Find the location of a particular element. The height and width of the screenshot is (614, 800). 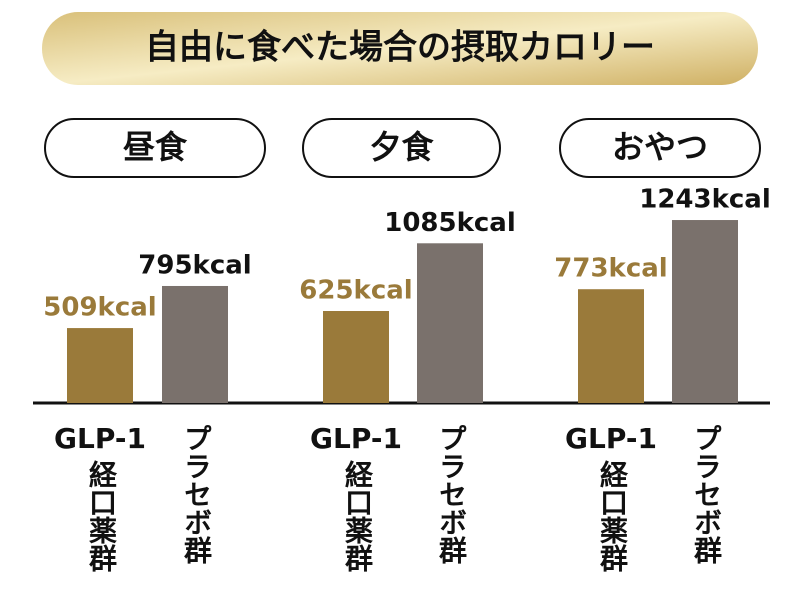

value-label: 509kcal is located at coordinates (99, 308).